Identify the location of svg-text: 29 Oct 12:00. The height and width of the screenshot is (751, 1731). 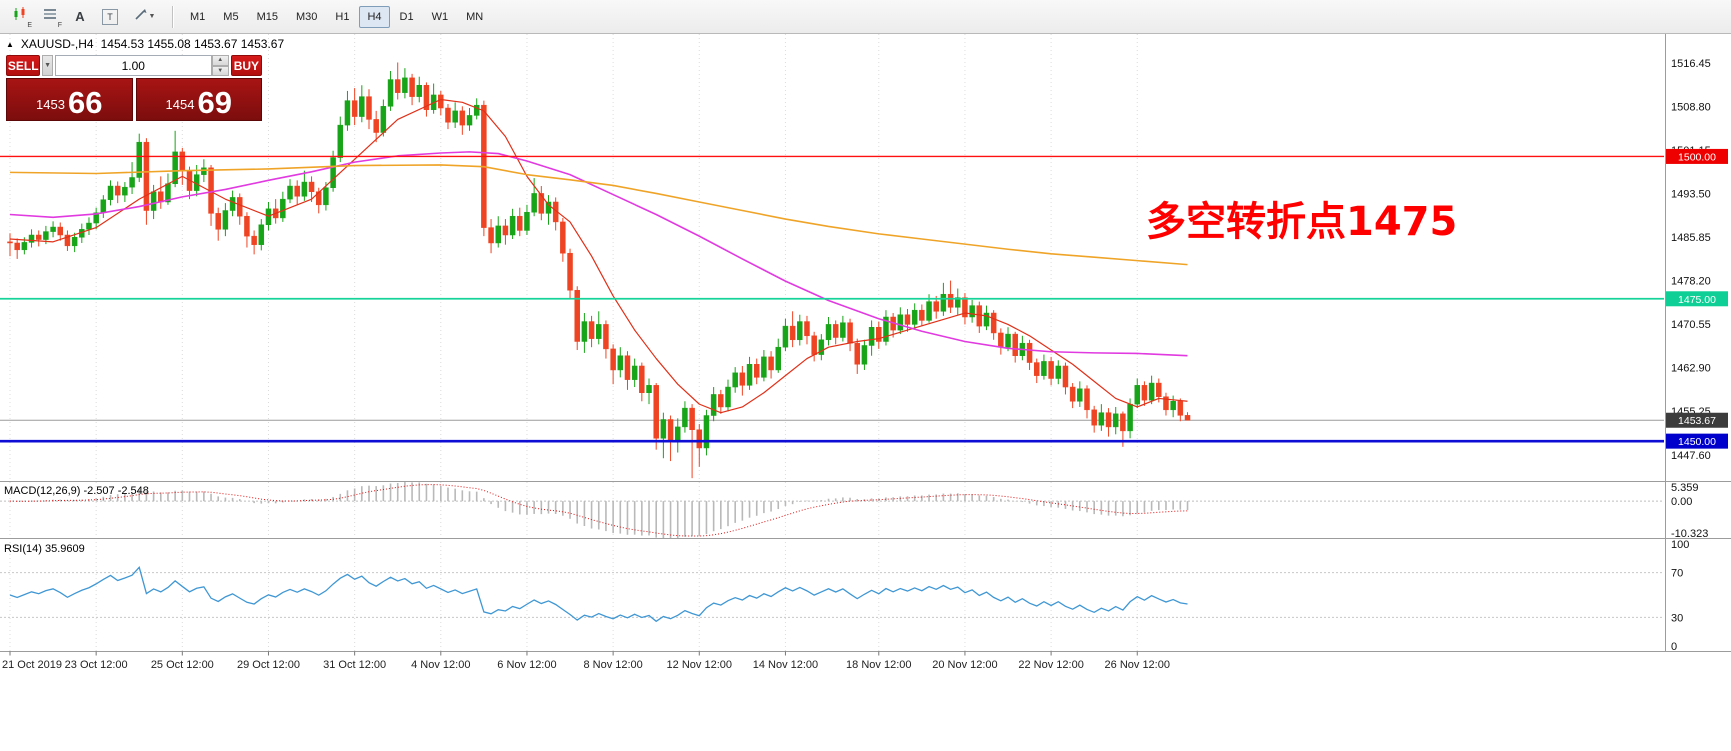
(268, 665).